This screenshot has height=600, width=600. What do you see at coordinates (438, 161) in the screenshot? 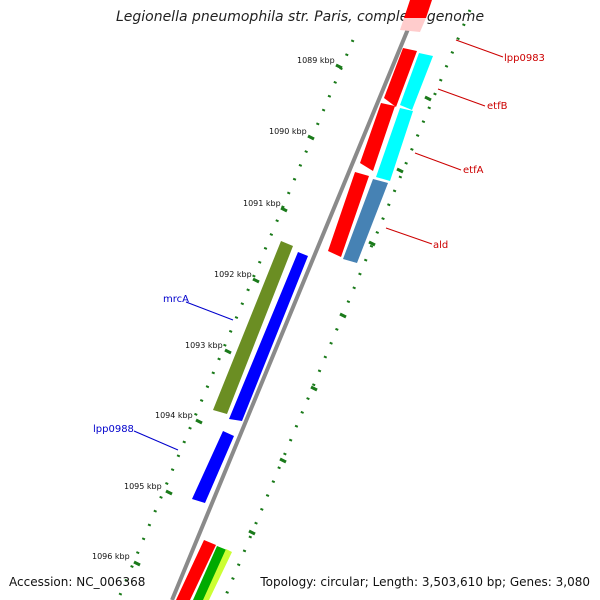
I see `leader-etfA` at bounding box center [438, 161].